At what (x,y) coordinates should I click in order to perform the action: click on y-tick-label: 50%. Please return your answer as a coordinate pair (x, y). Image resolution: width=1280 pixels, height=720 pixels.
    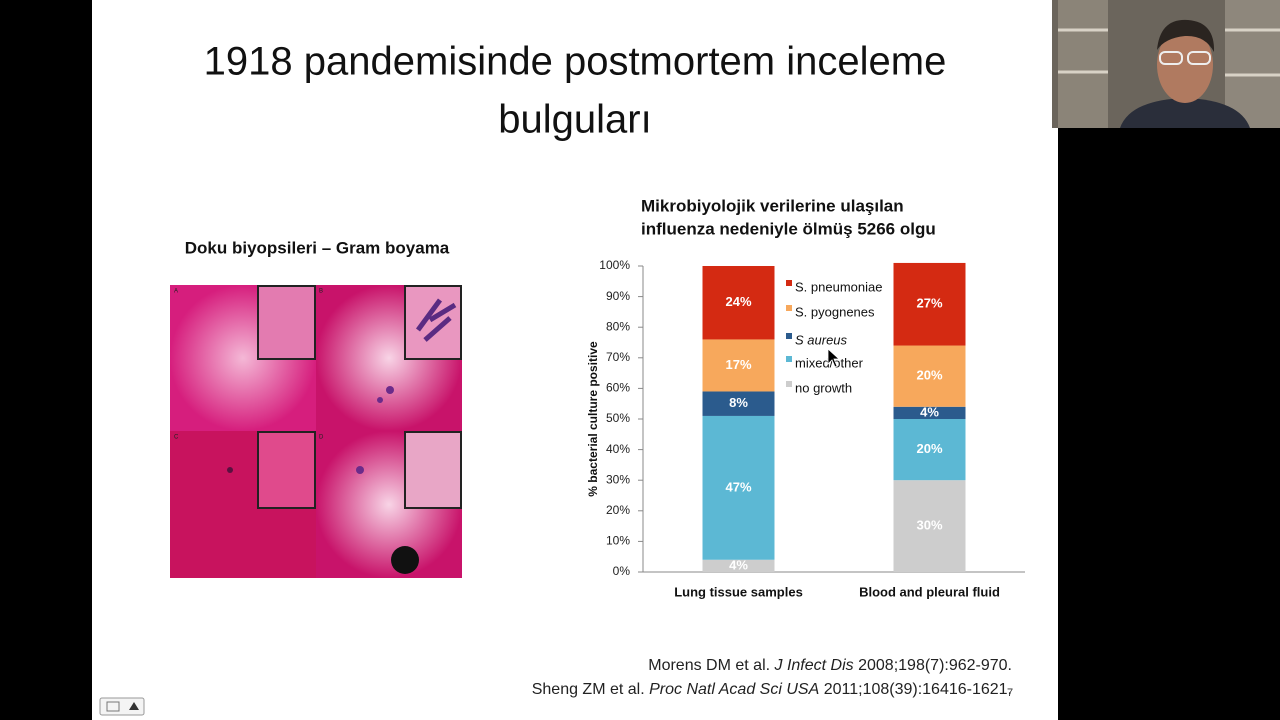
    Looking at the image, I should click on (618, 418).